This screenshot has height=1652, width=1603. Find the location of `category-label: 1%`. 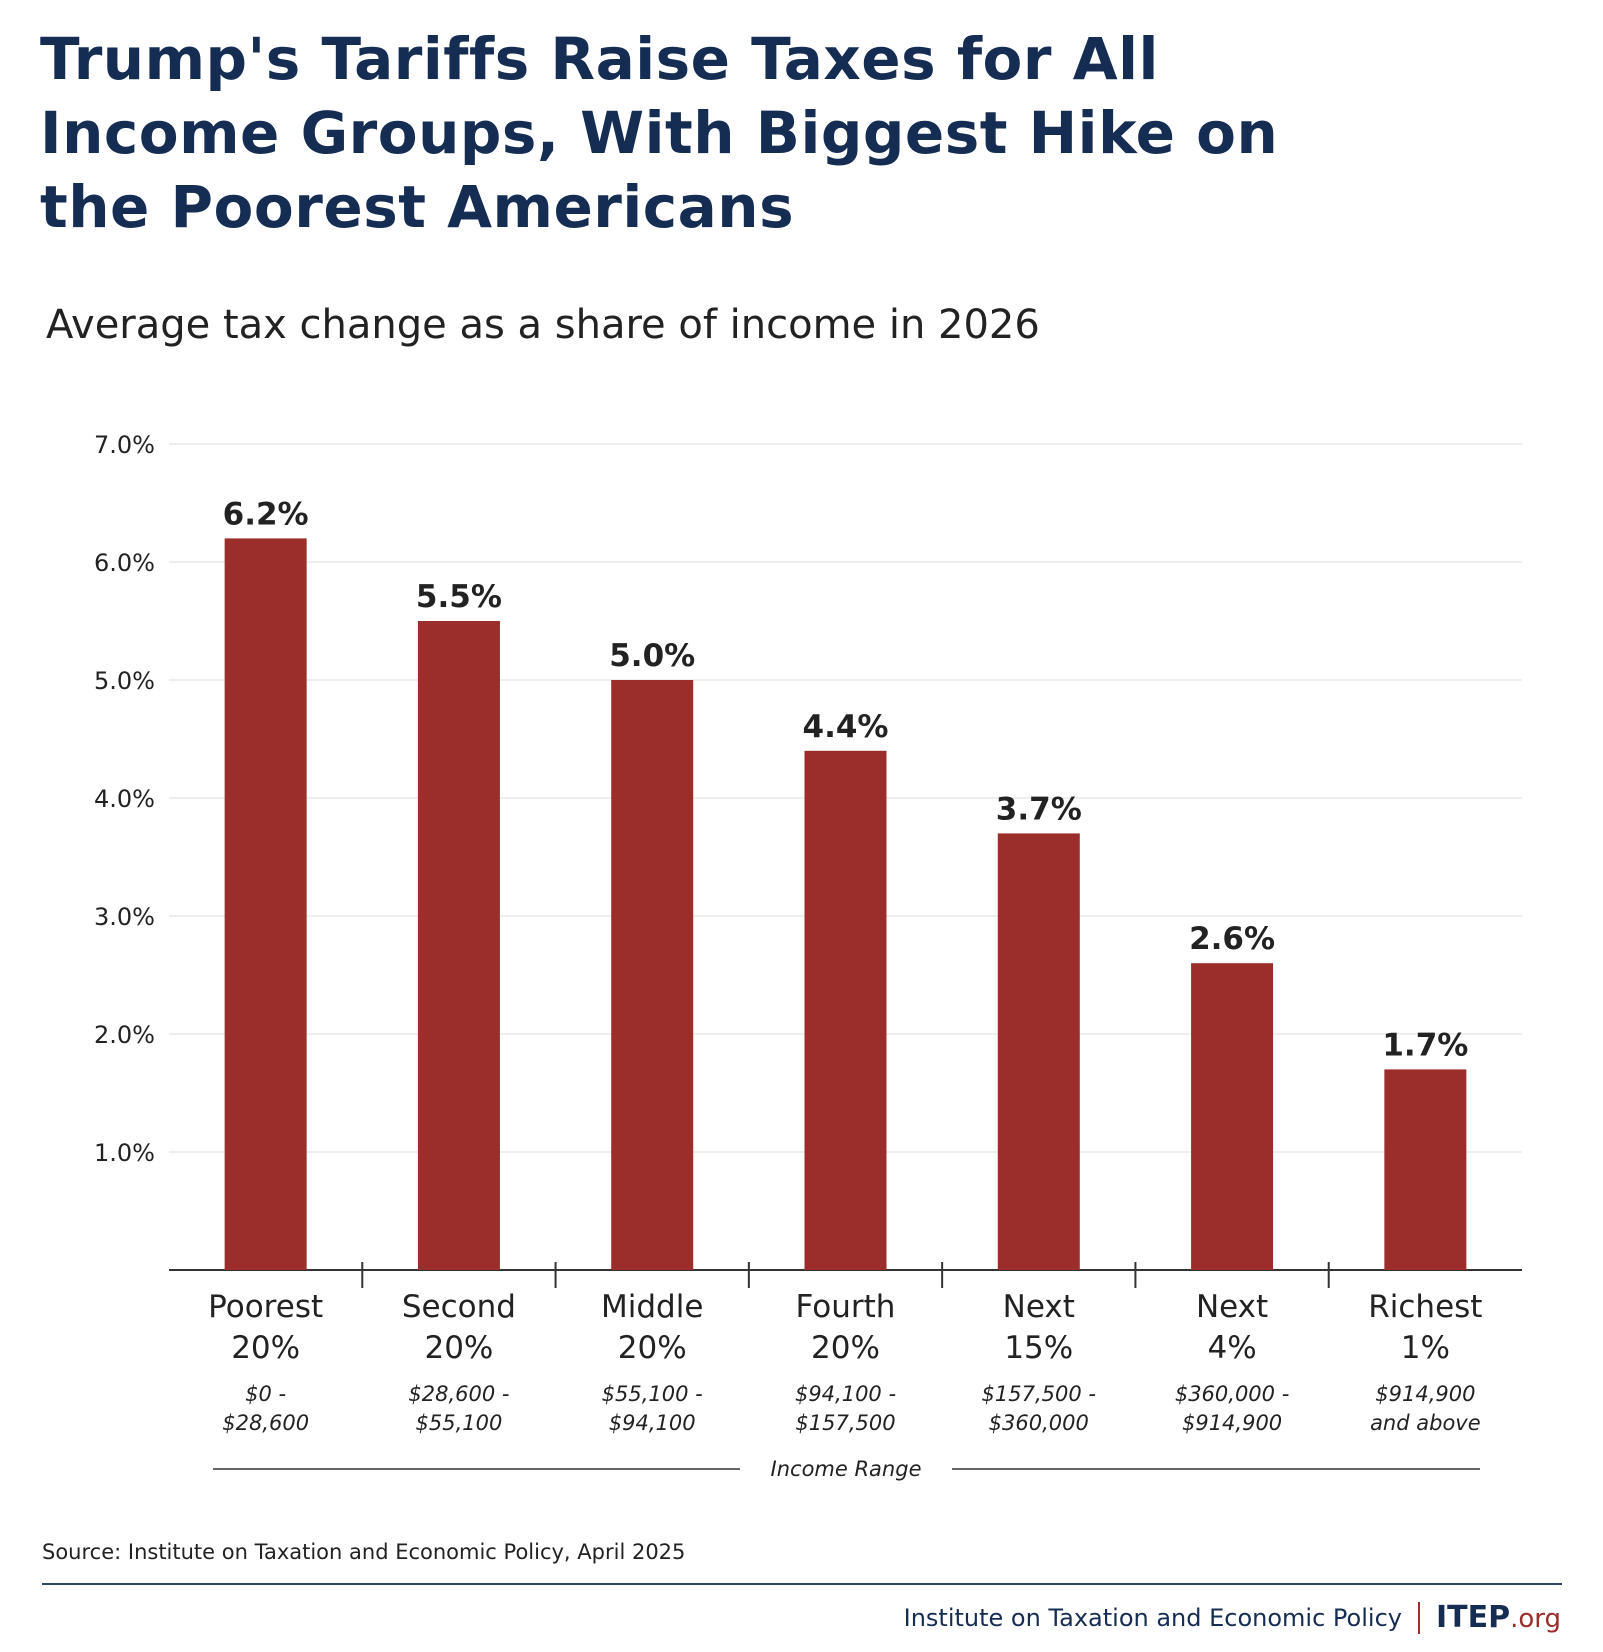

category-label: 1% is located at coordinates (1425, 1348).